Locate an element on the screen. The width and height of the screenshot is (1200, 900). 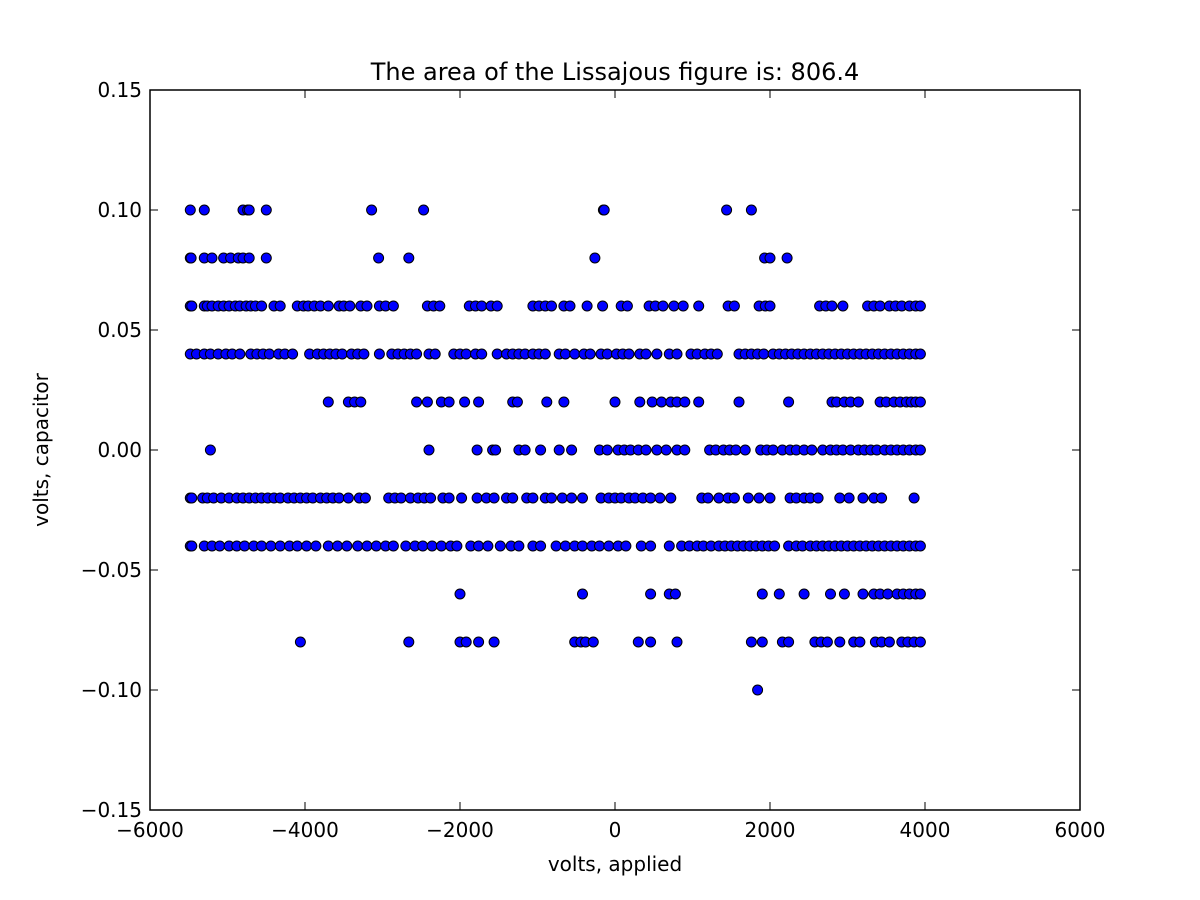
x-axis-label: volts, applied is located at coordinates (615, 864).